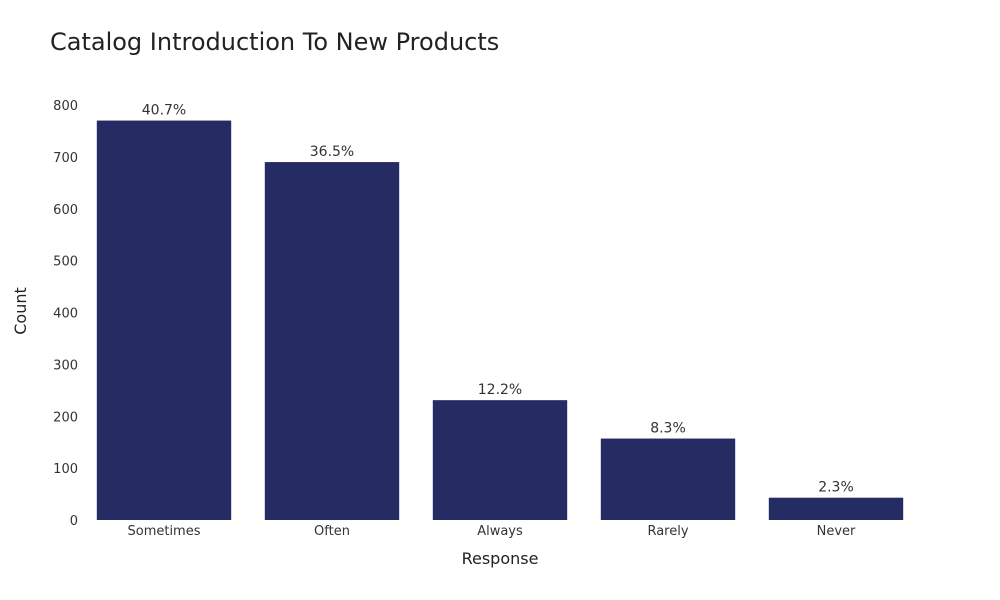 The image size is (1000, 600). I want to click on y-tick-label: 200, so click(65, 417).